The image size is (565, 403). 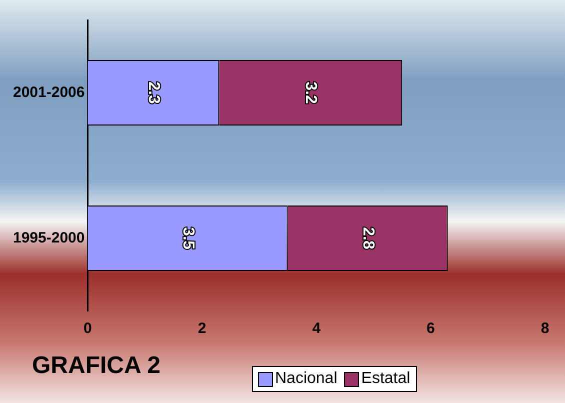 I want to click on legend-label: Nacional, so click(x=306, y=379).